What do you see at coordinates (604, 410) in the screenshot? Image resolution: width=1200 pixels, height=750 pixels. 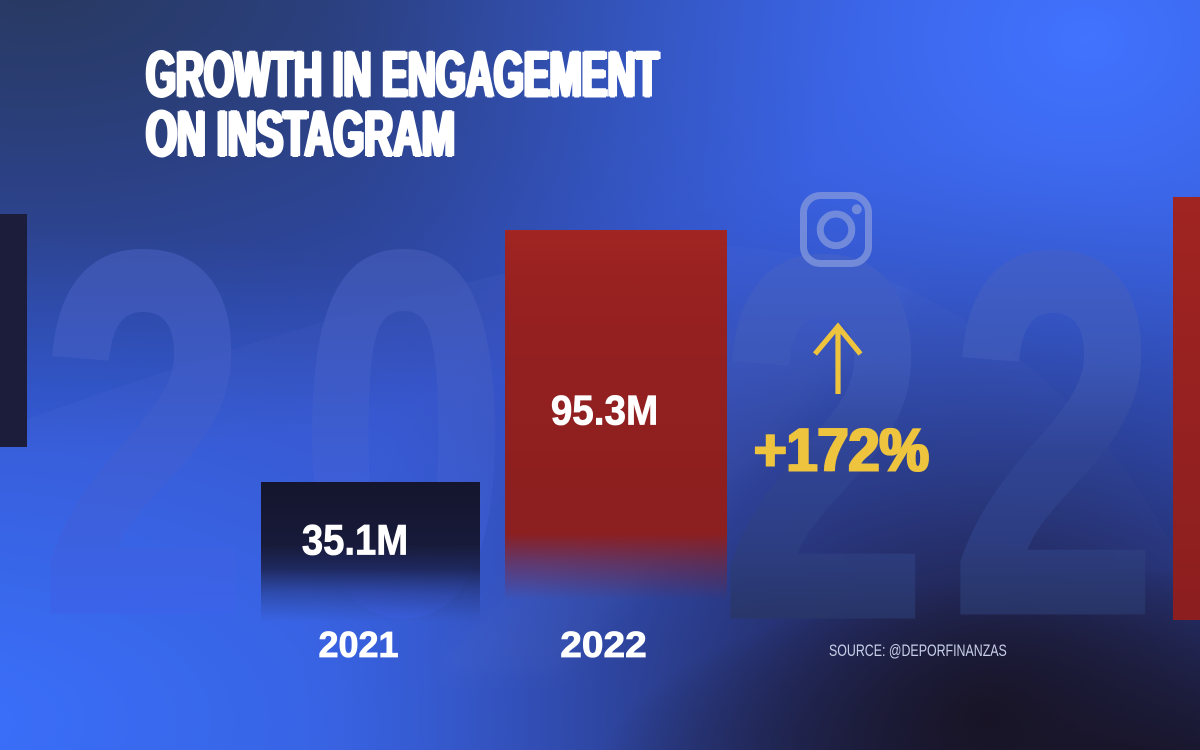 I see `svg-text: 95.3M` at bounding box center [604, 410].